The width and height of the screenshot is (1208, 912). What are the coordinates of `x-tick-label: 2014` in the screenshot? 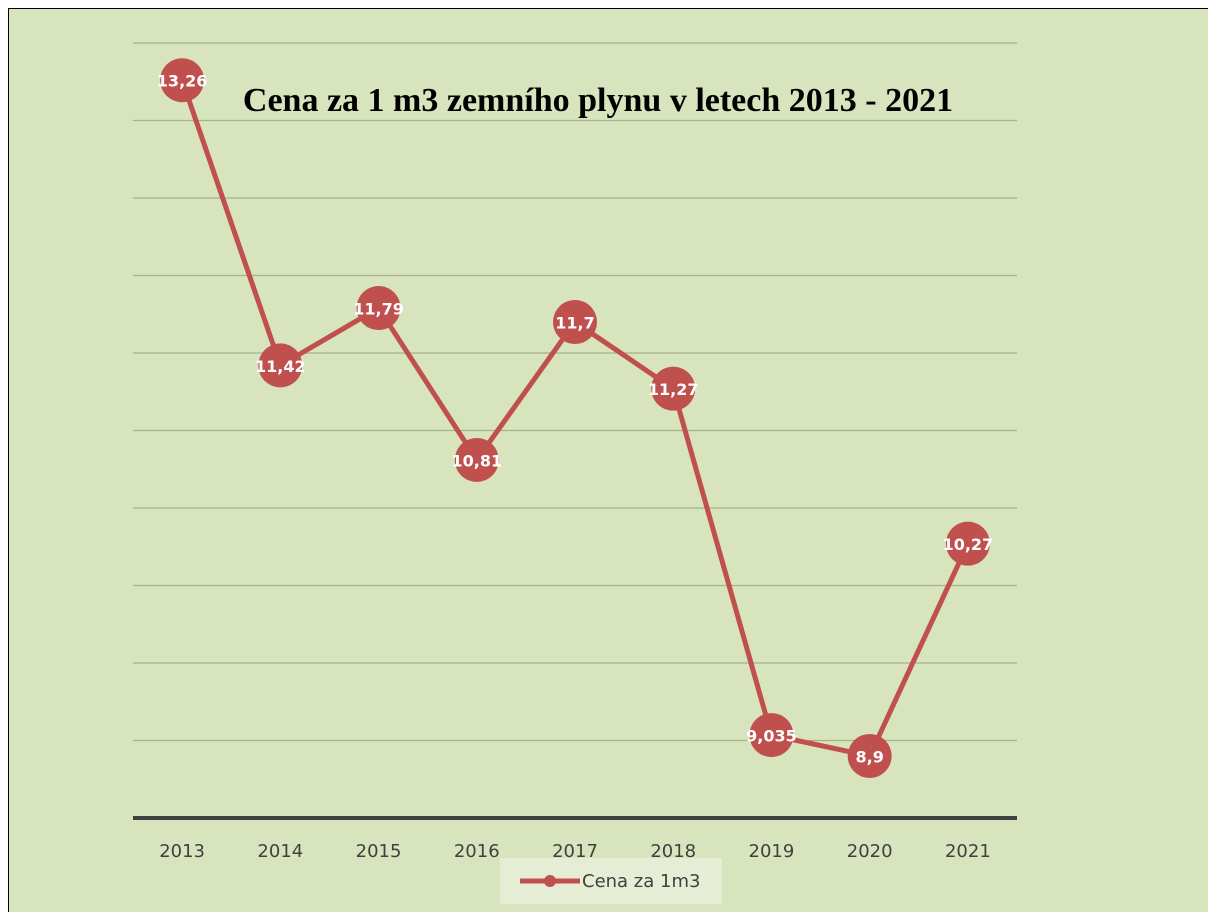 It's located at (280, 851).